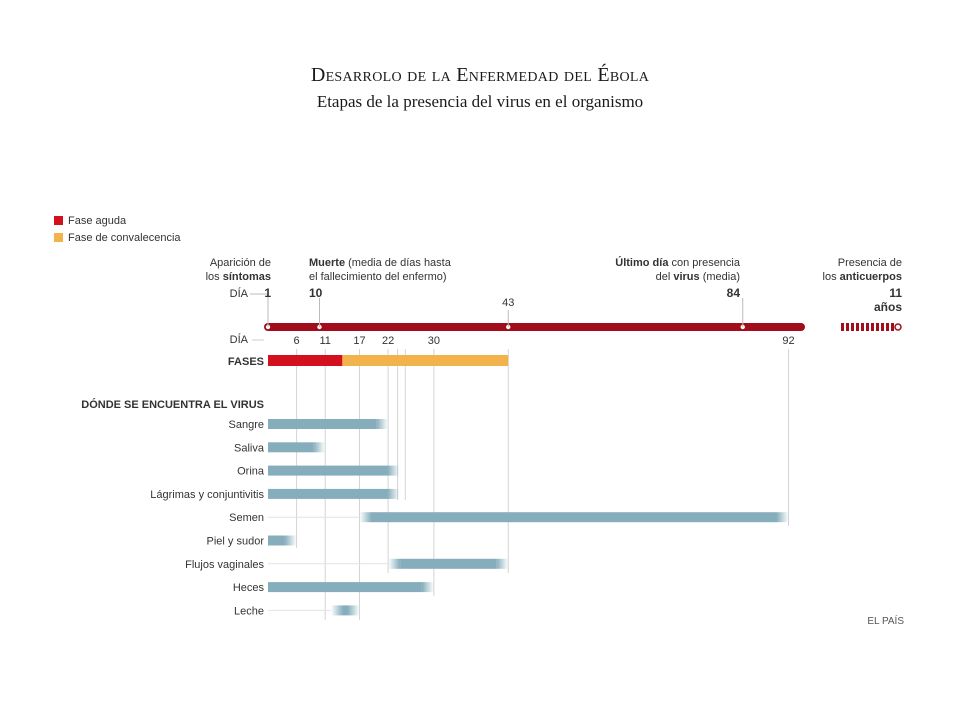 This screenshot has height=720, width=960. Describe the element at coordinates (238, 277) in the screenshot. I see `event-label: los síntomas` at that location.